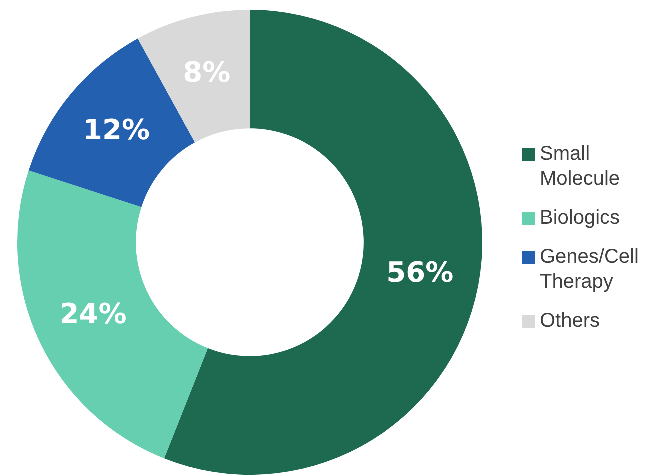  I want to click on legend-label: Small Molecule, so click(581, 167).